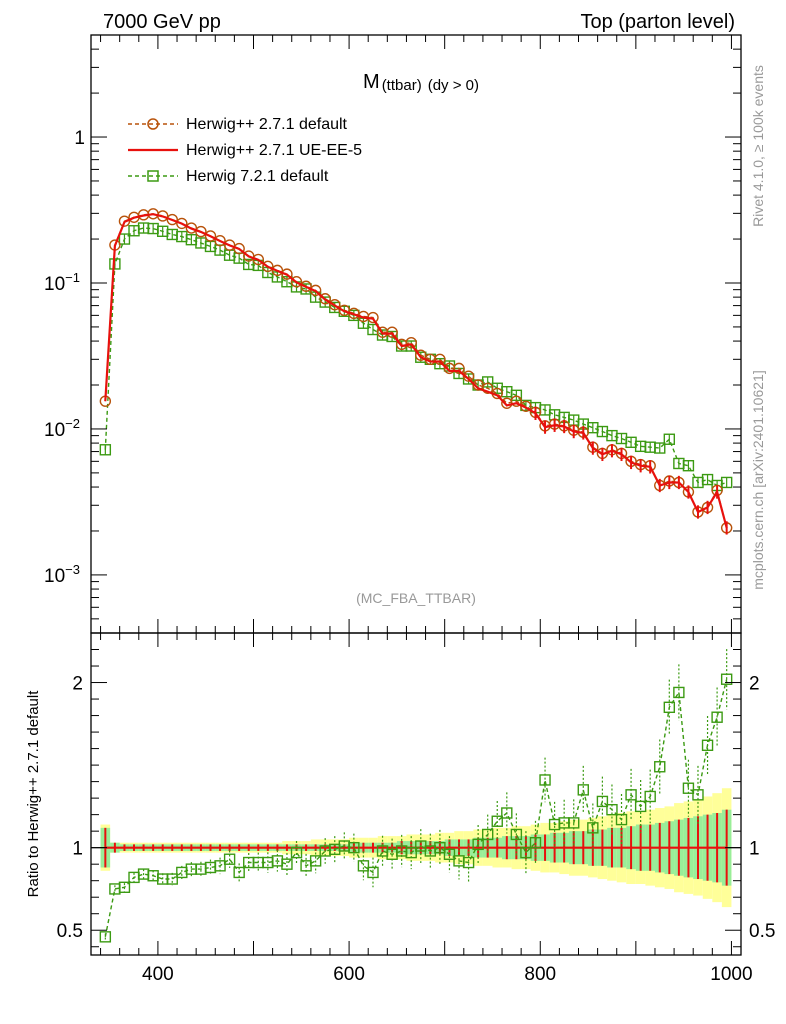  Describe the element at coordinates (349, 974) in the screenshot. I see `ratio-xtick-label: 600` at that location.